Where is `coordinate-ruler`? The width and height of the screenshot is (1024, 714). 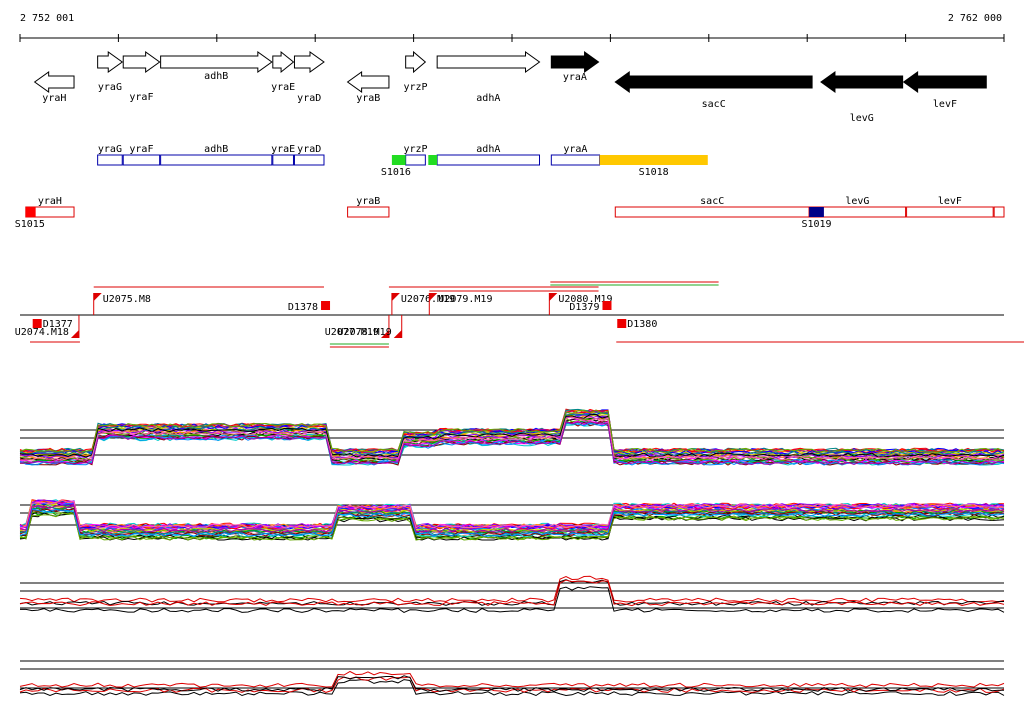
coordinate-ruler is located at coordinates (512, 38).